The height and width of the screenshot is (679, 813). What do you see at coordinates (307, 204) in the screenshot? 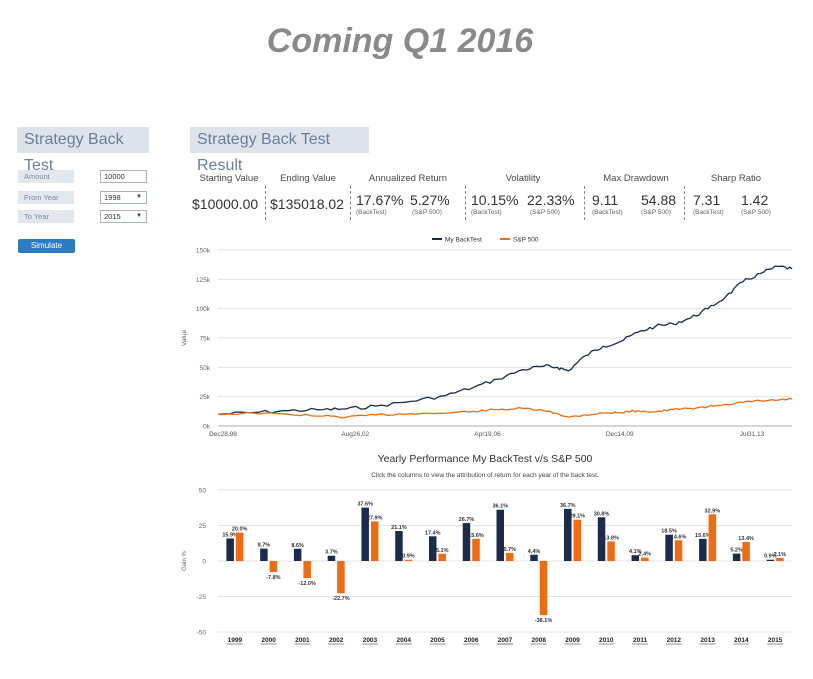
I see `ending-value: $135018.02` at bounding box center [307, 204].